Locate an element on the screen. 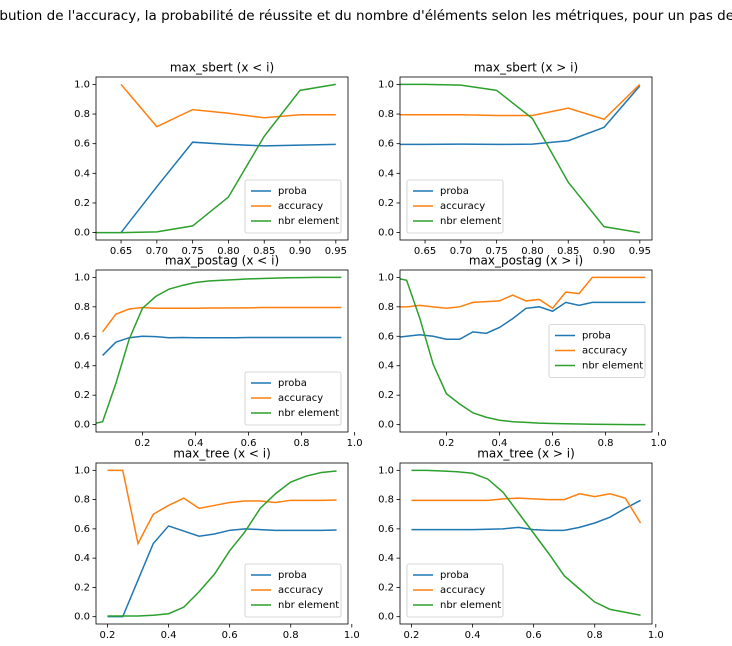  panel-title: max_tree (x > i) is located at coordinates (526, 454).